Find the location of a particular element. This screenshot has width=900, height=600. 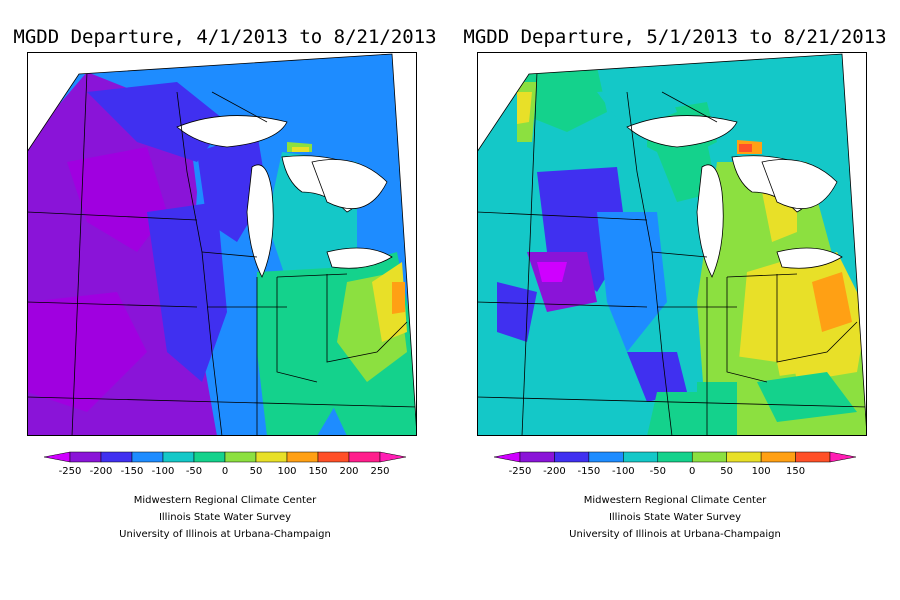

colorbar: -250 -200 -150 -100 -50 0 50 100 150 is located at coordinates (680, 465).